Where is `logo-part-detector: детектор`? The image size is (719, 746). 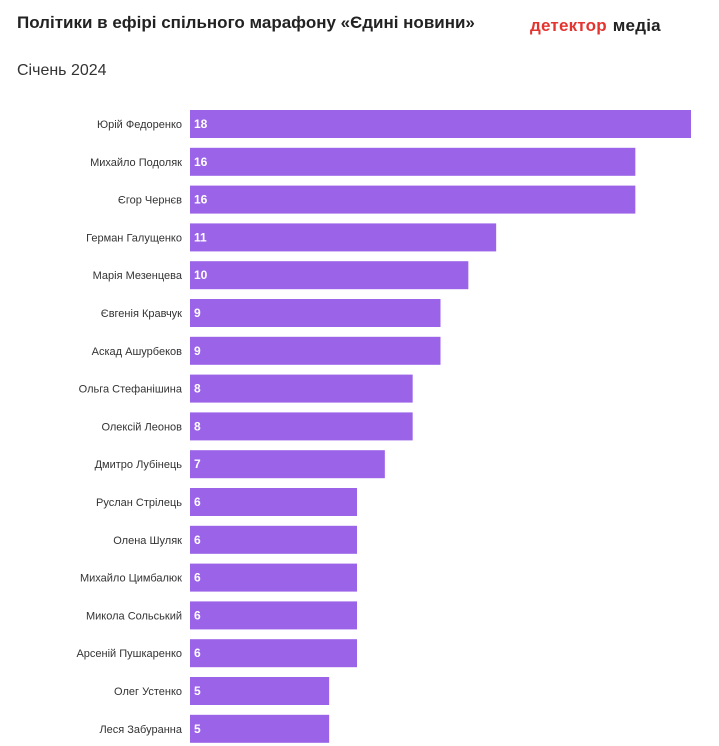 logo-part-detector: детектор is located at coordinates (568, 25).